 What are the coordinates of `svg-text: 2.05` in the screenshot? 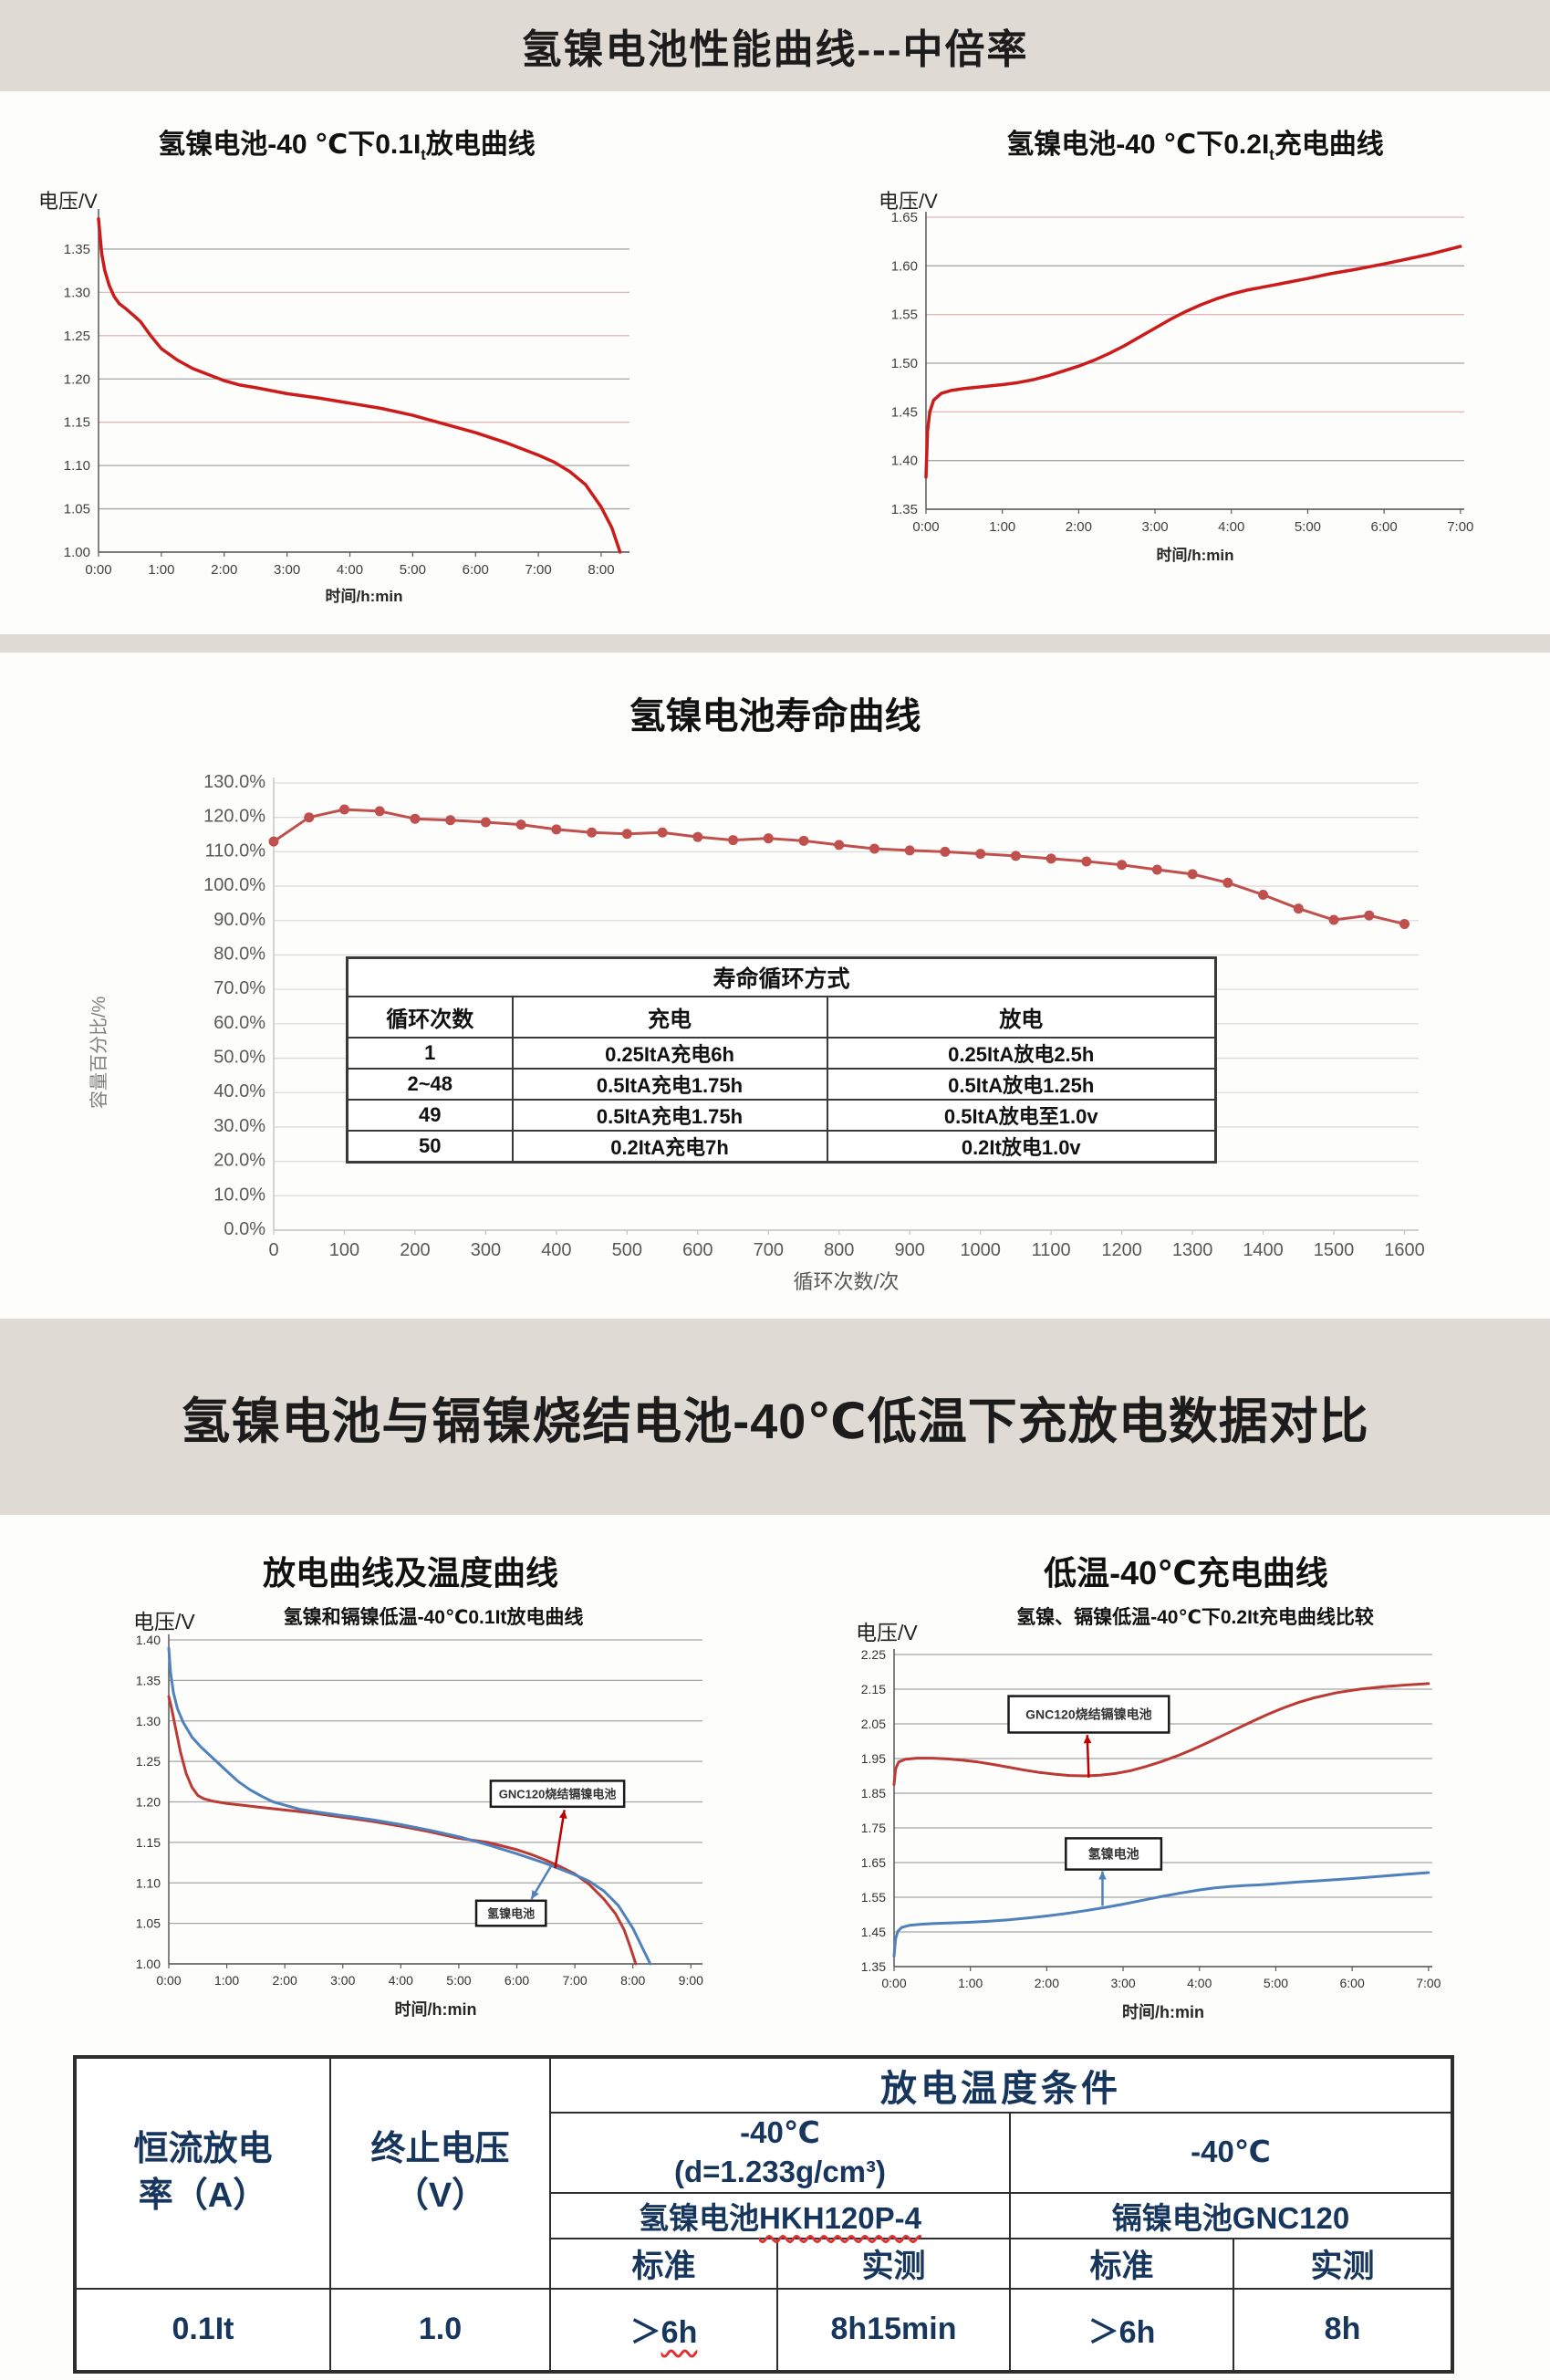 It's located at (873, 1724).